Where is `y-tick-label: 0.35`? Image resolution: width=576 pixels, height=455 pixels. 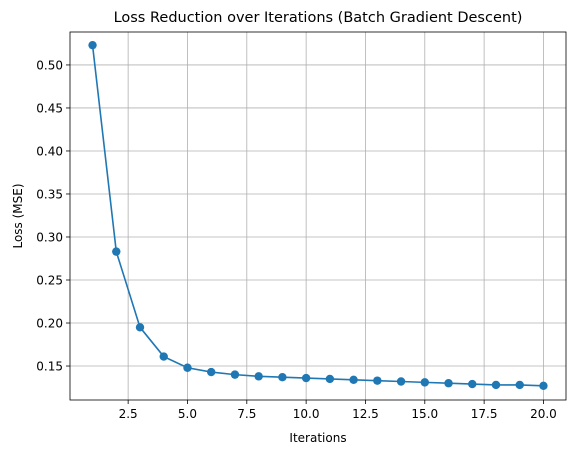
y-tick-label: 0.35 is located at coordinates (49, 194).